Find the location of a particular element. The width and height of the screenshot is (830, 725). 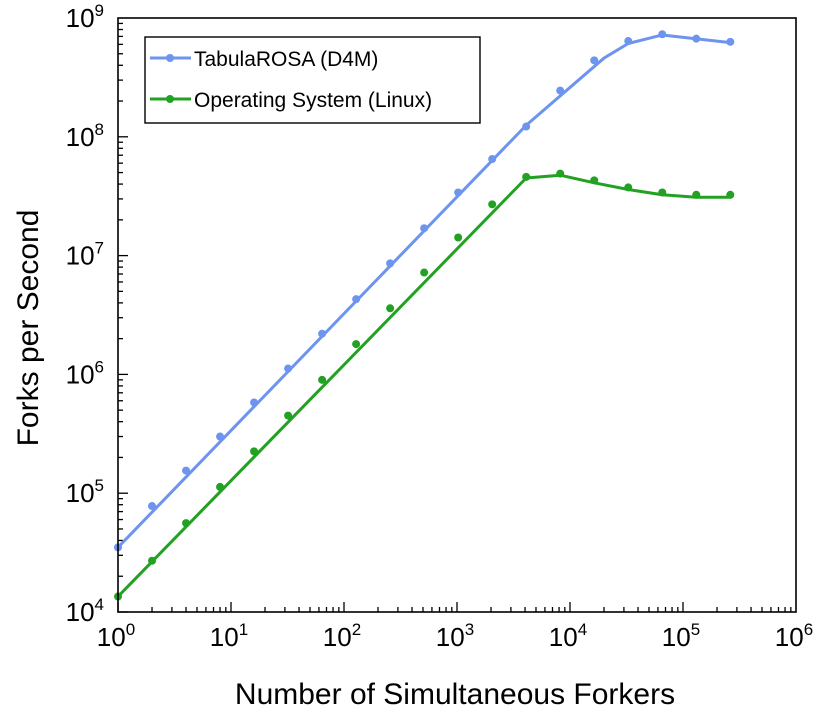

legend-item-linux: Operating System (Linux) is located at coordinates (291, 100).